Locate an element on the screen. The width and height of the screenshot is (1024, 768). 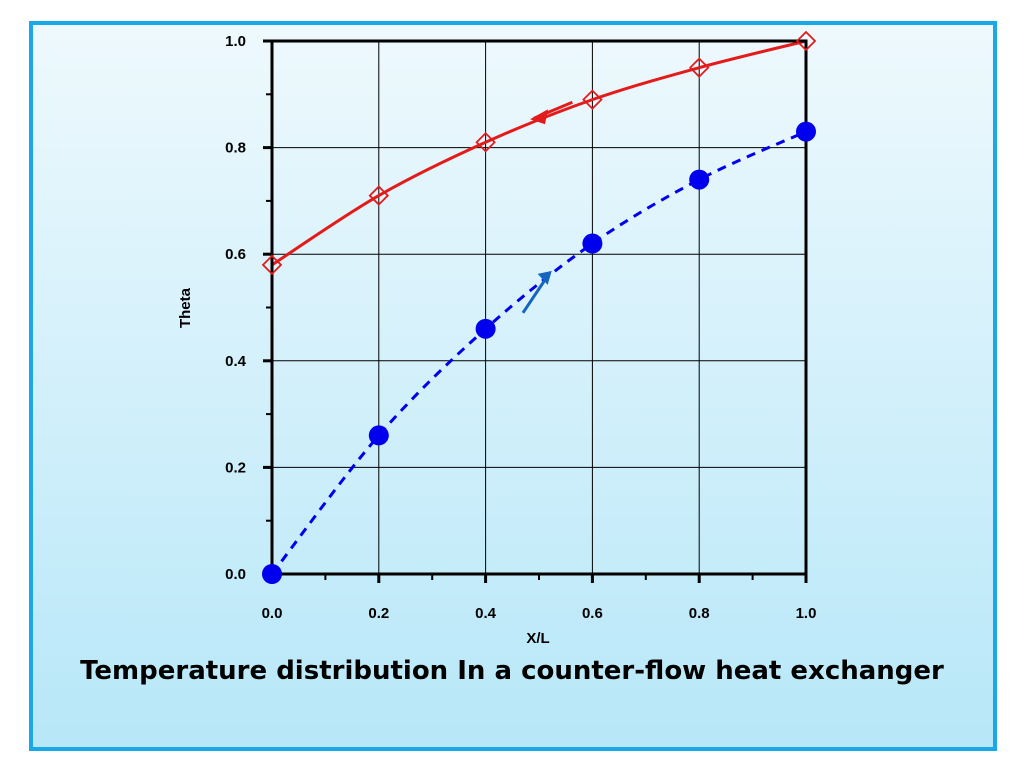
y-tick-label: 0.8 is located at coordinates (235, 148).